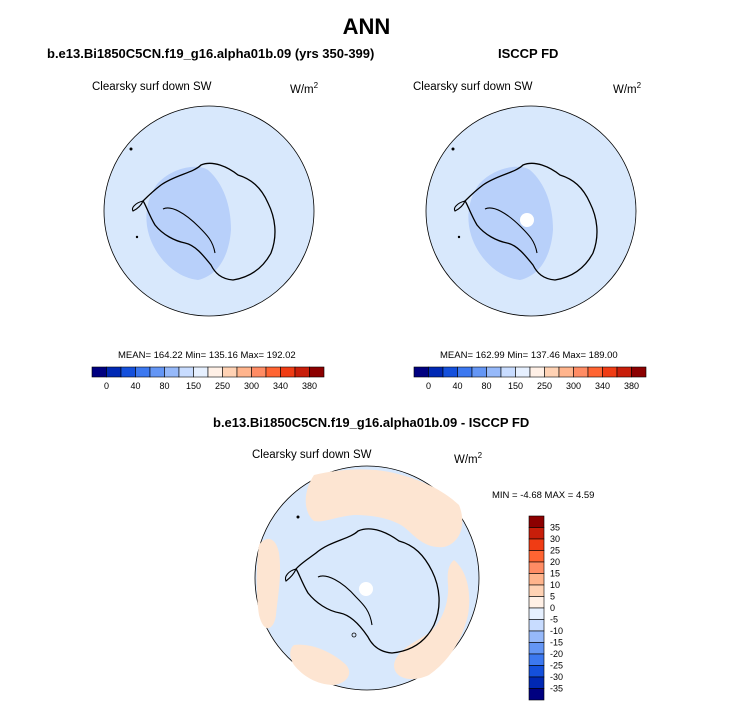  I want to click on map-2-antarctica-coastline, so click(531, 221).